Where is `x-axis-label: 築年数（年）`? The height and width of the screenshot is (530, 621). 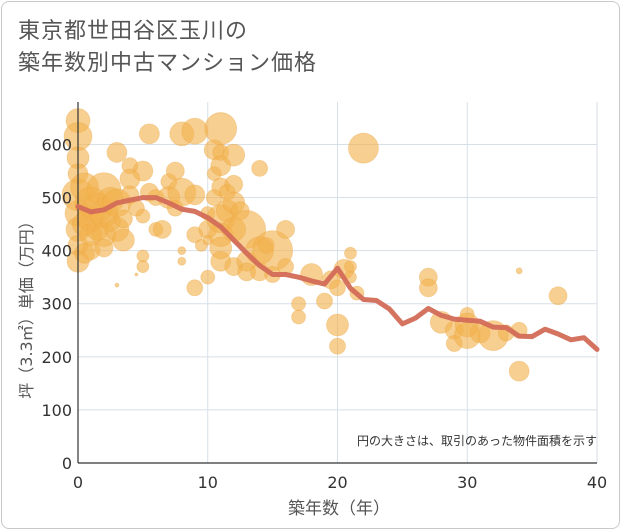
x-axis-label: 築年数（年） is located at coordinates (339, 509).